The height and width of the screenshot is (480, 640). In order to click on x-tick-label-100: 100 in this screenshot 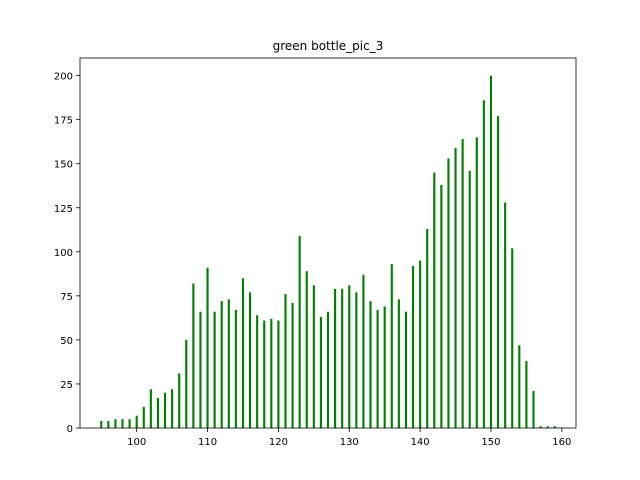, I will do `click(136, 442)`.